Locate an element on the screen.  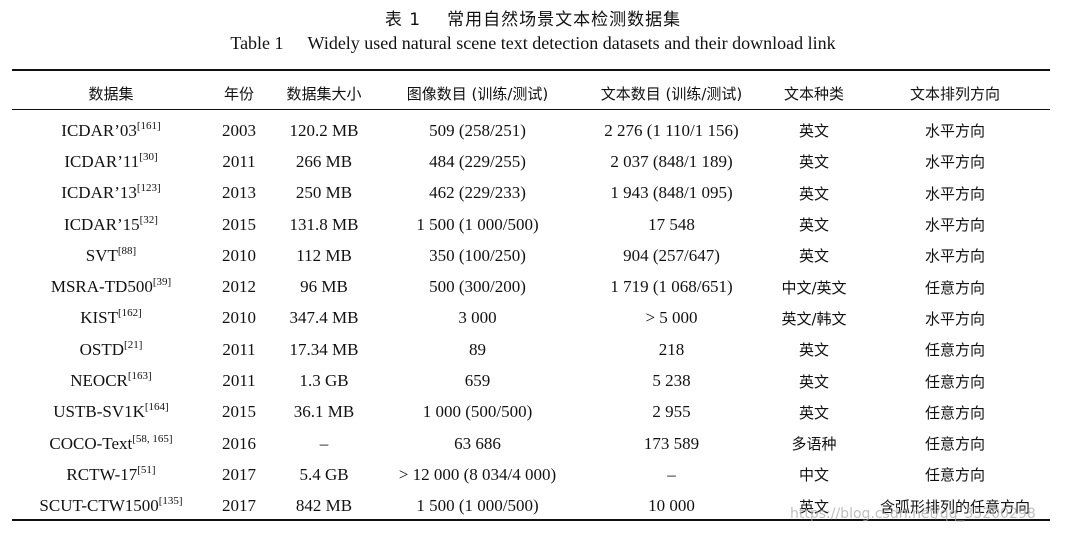
dataset-name: ICDAR’13 is located at coordinates (99, 193).